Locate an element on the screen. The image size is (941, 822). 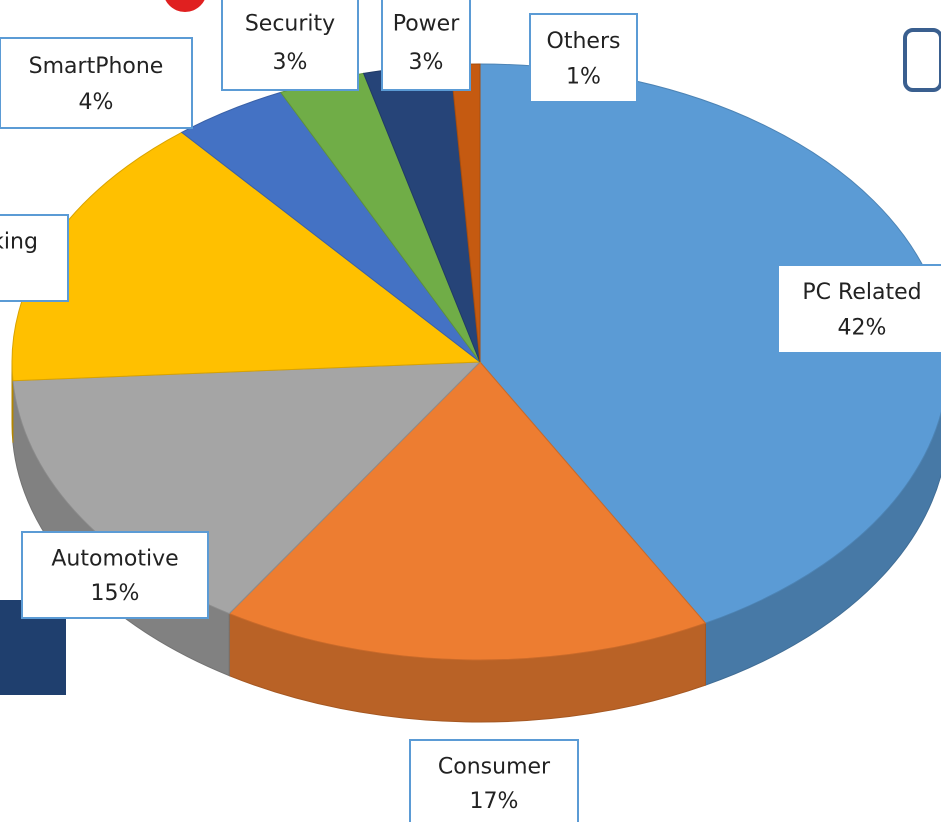
data-label-name: Security is located at coordinates (290, 24).